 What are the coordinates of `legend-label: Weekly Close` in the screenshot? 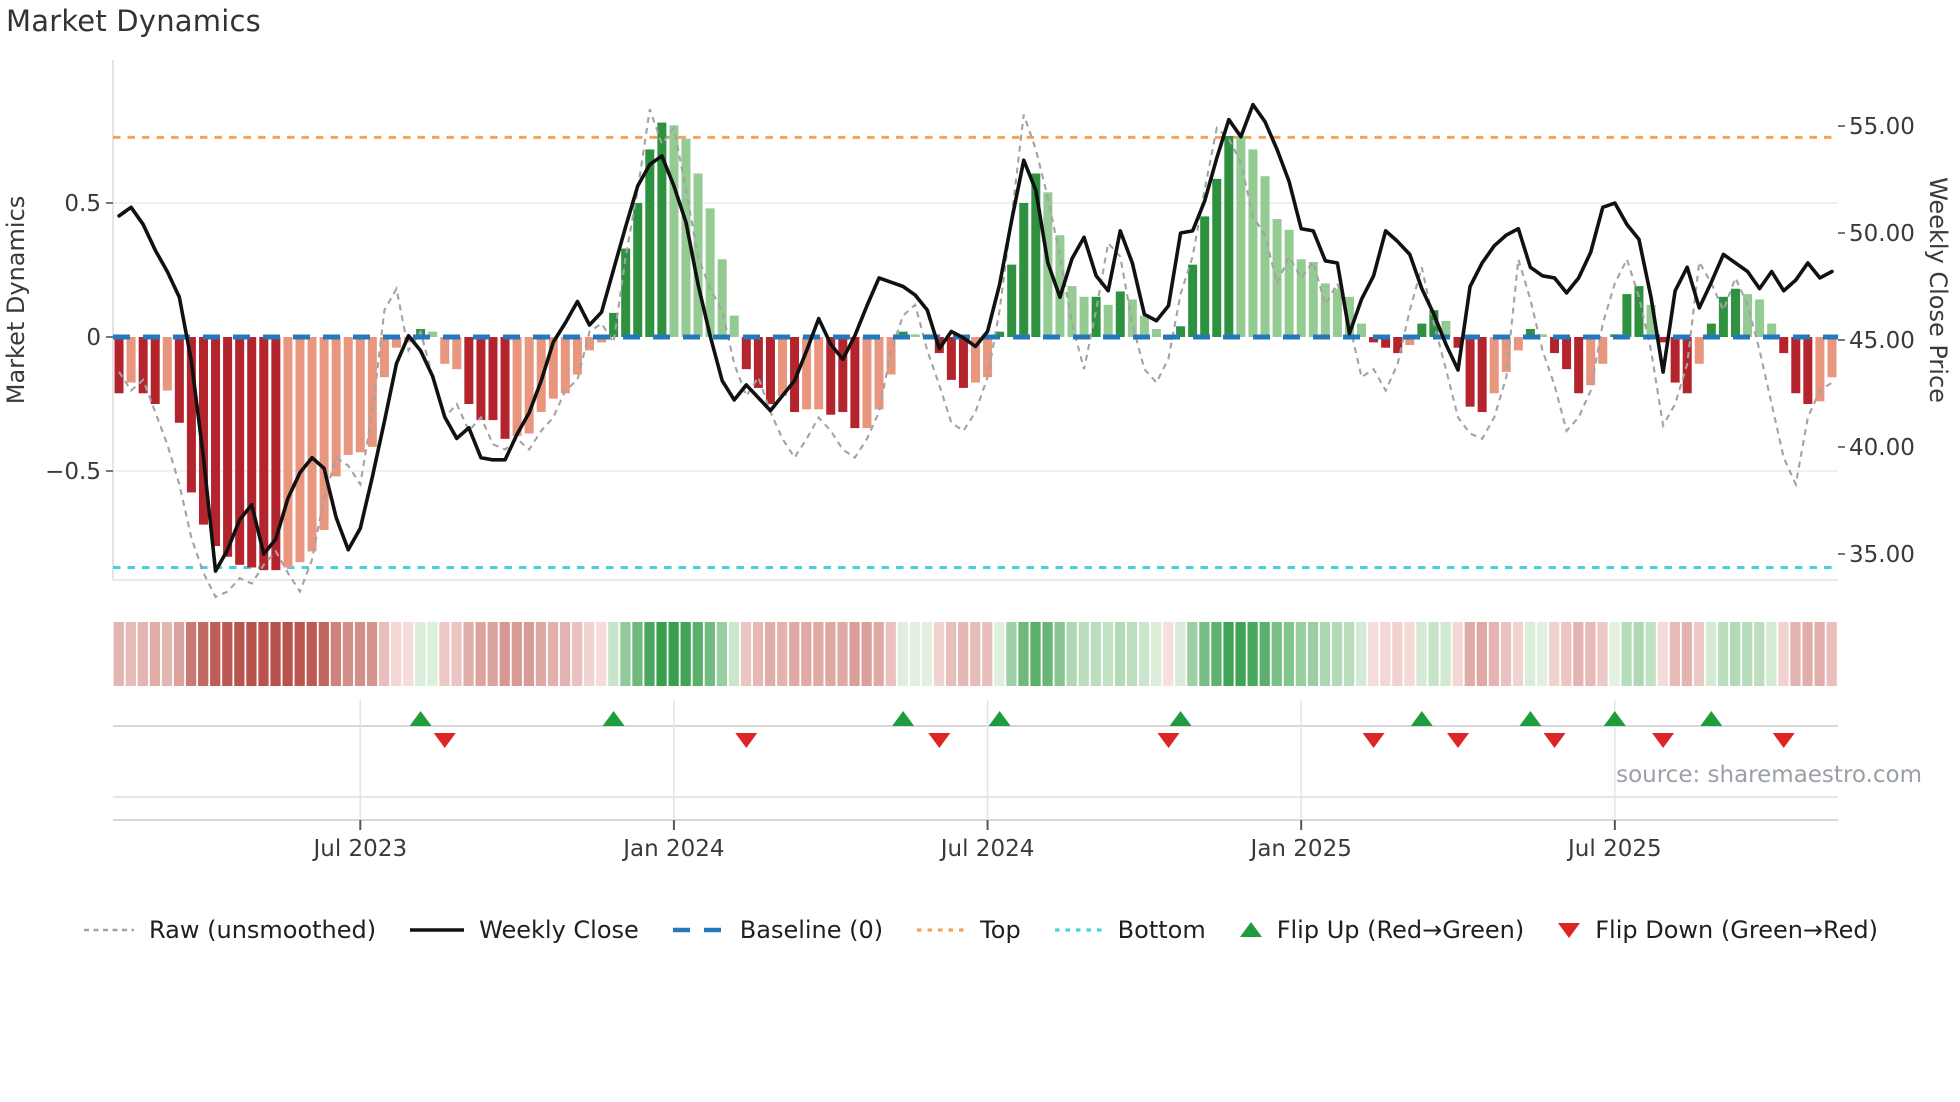 It's located at (559, 930).